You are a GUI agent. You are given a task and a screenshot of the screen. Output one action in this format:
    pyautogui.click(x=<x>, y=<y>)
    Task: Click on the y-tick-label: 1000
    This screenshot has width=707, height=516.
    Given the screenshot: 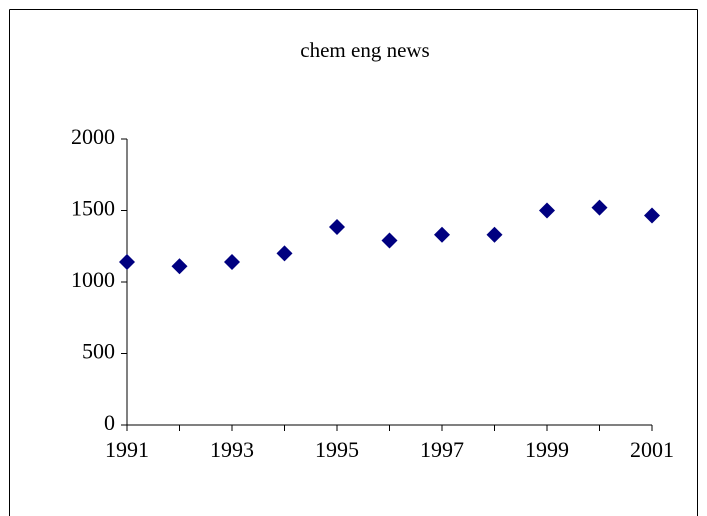 What is the action you would take?
    pyautogui.click(x=93, y=279)
    